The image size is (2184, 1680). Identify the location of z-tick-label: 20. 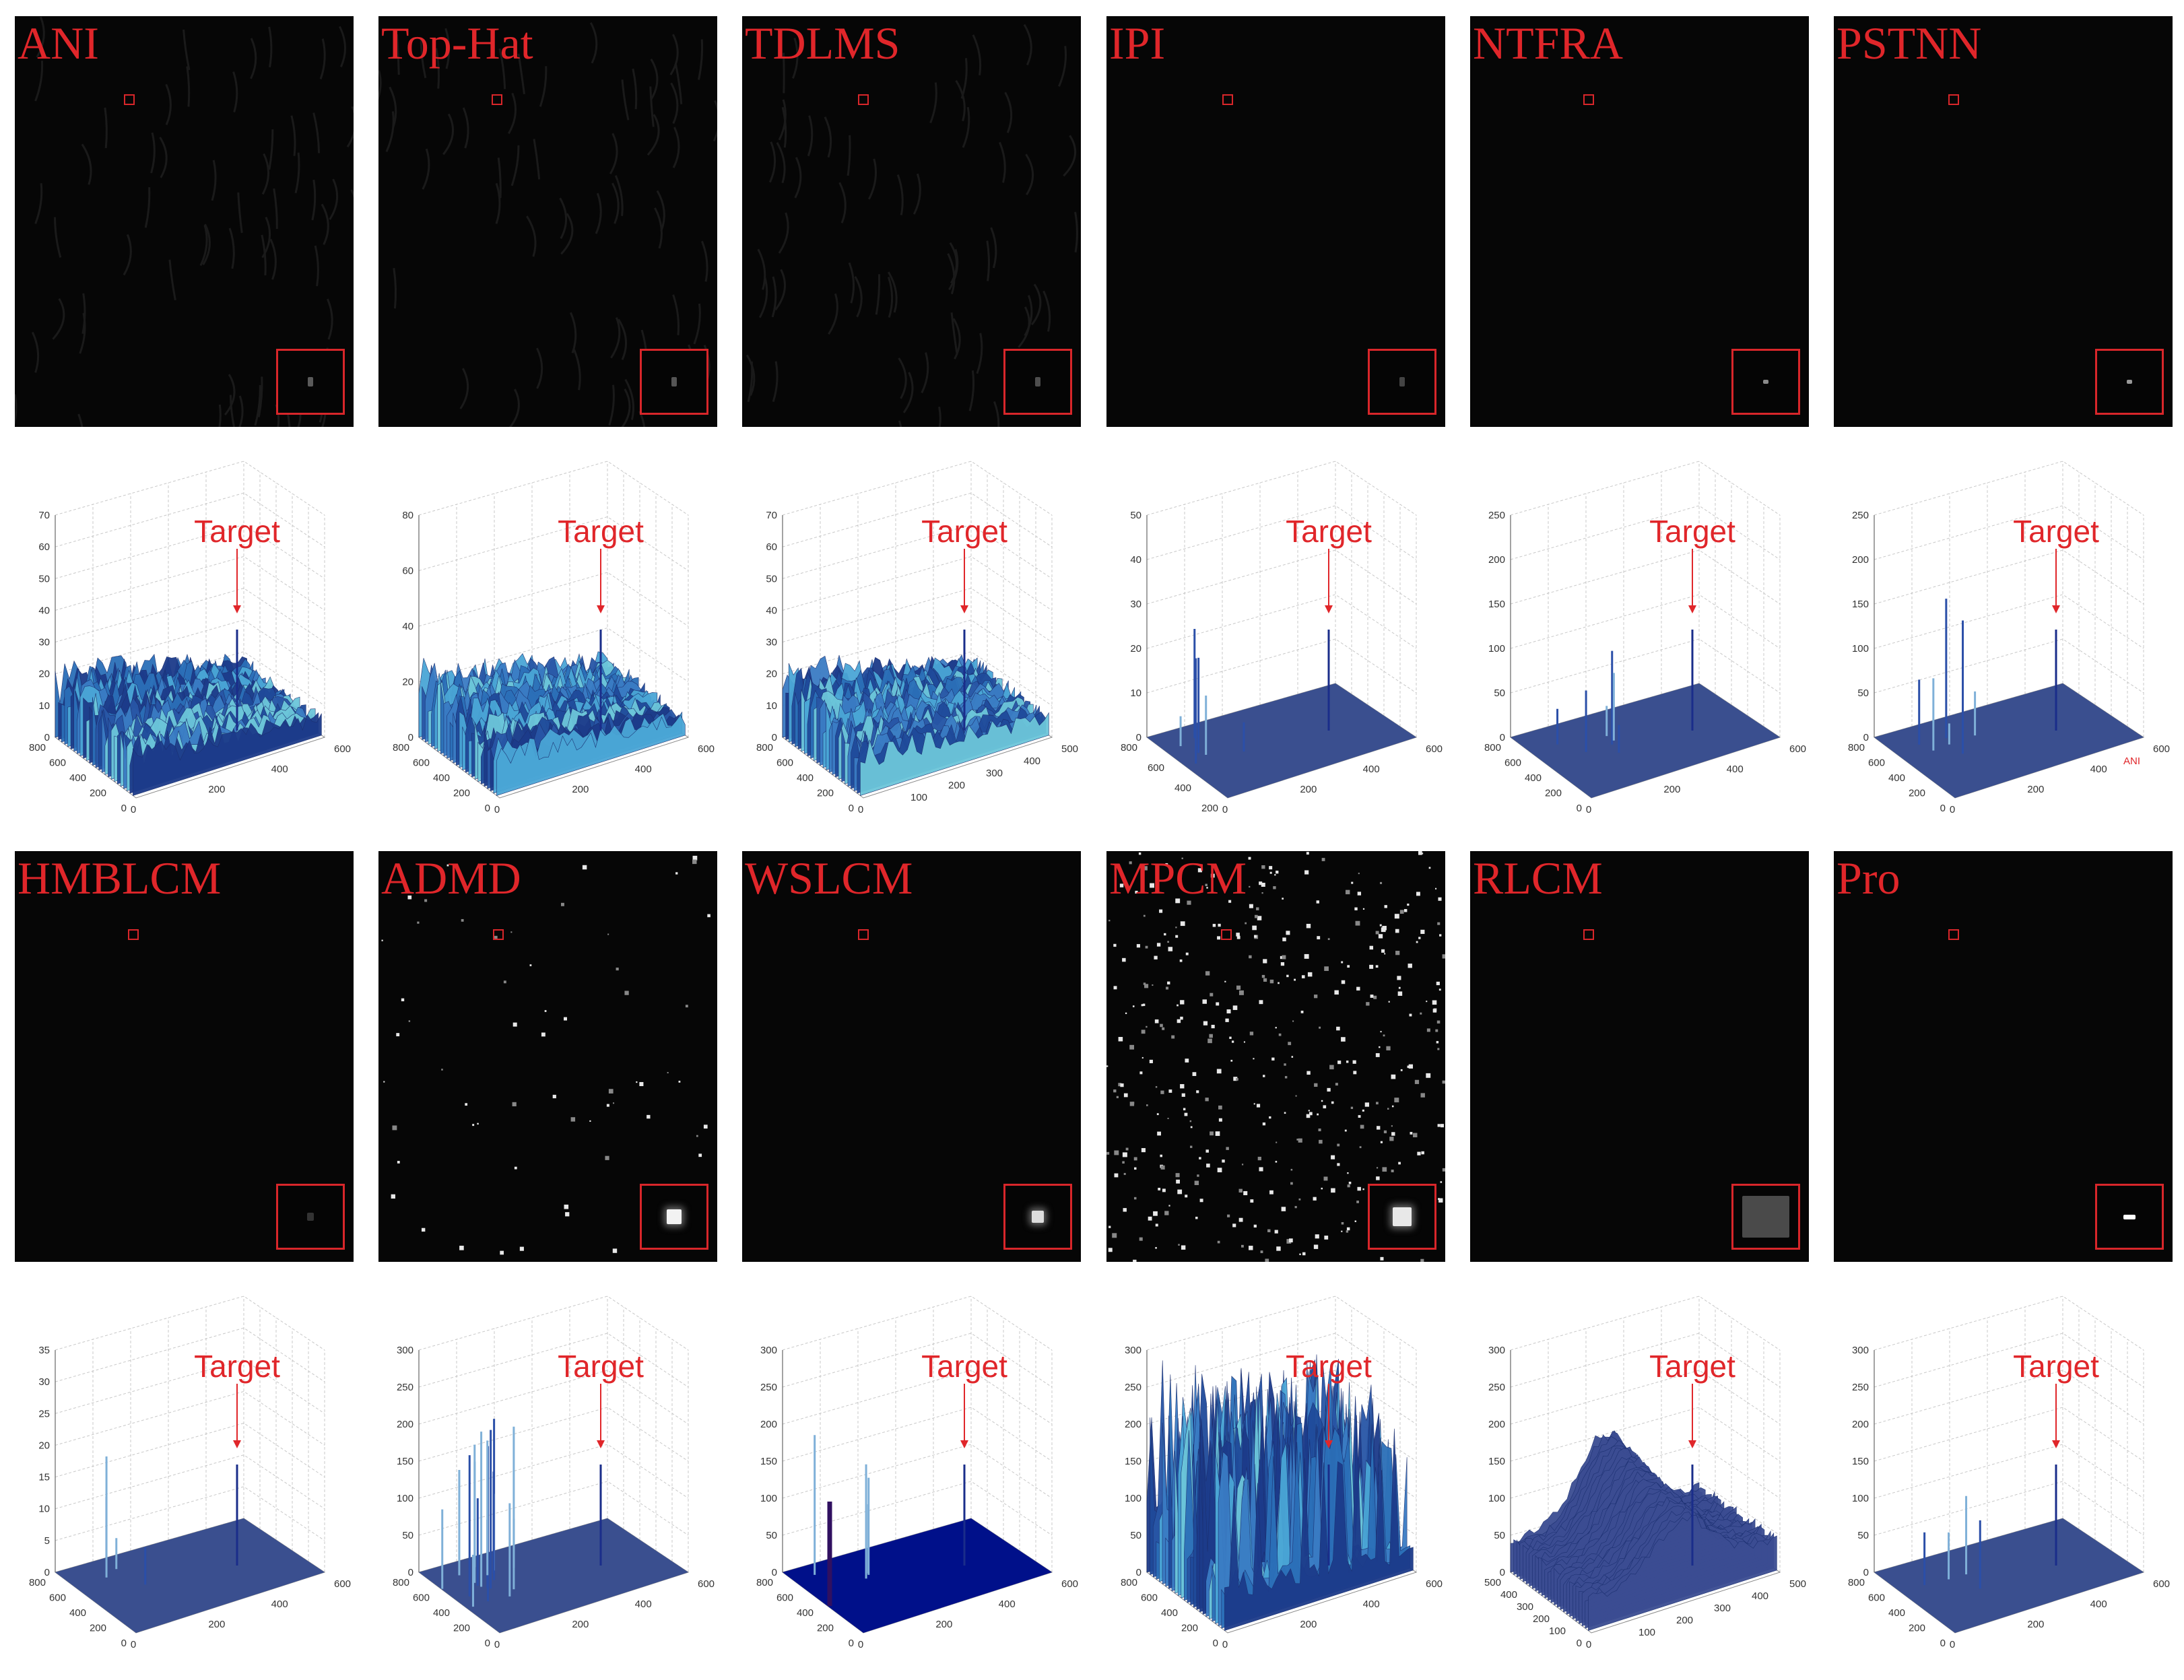
(771, 675).